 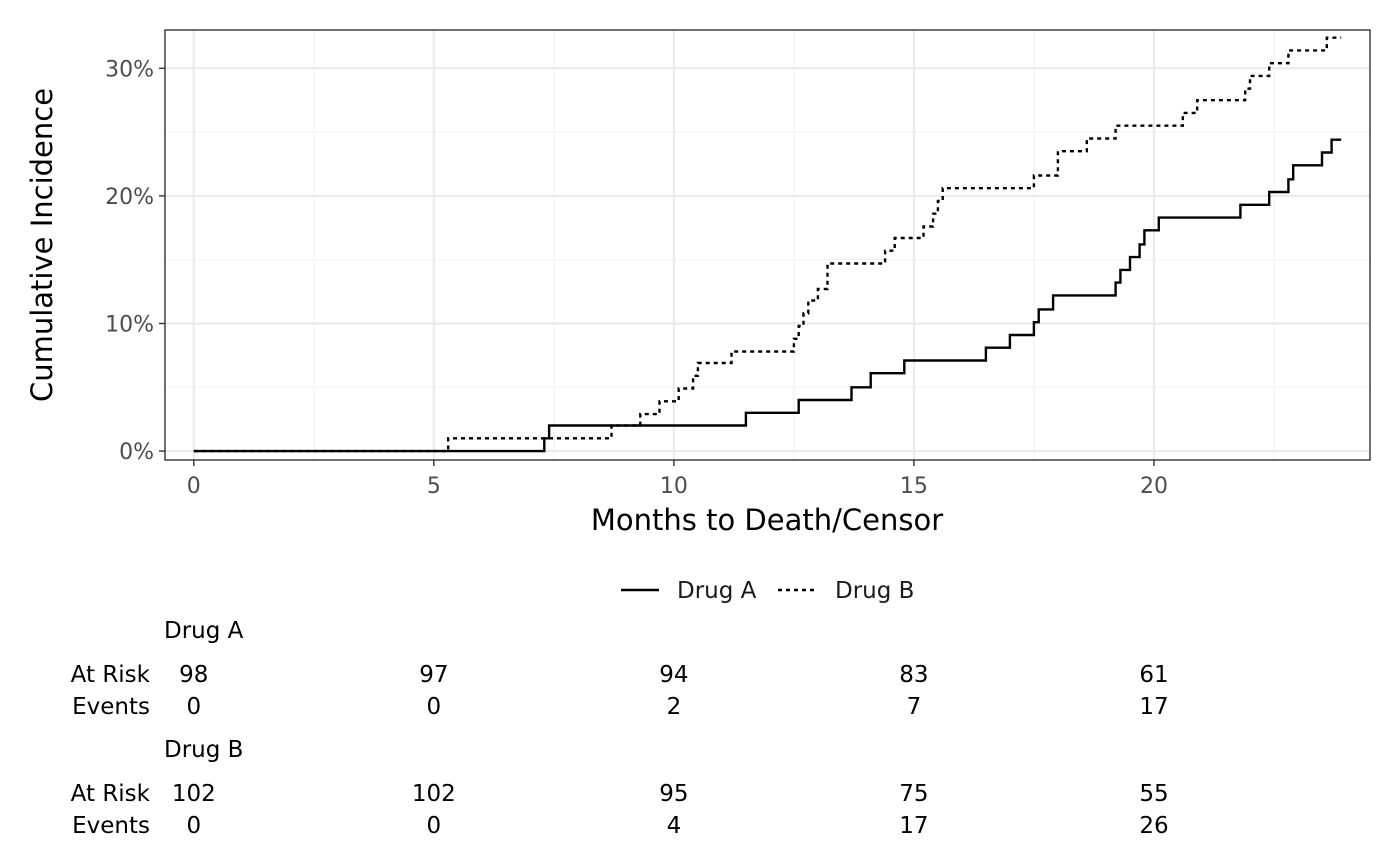 What do you see at coordinates (717, 591) in the screenshot?
I see `legend-label-drug-a: Drug A` at bounding box center [717, 591].